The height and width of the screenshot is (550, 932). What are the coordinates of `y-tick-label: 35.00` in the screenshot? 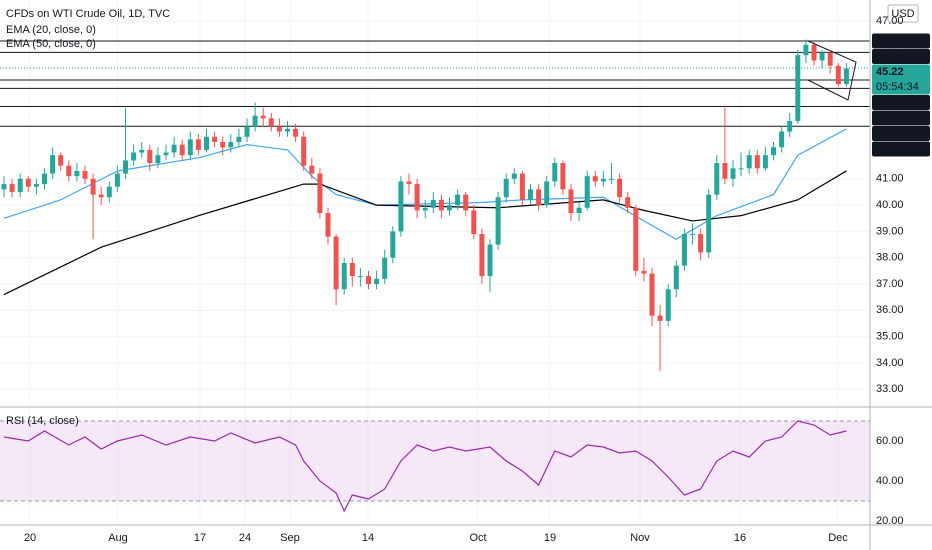 It's located at (890, 337).